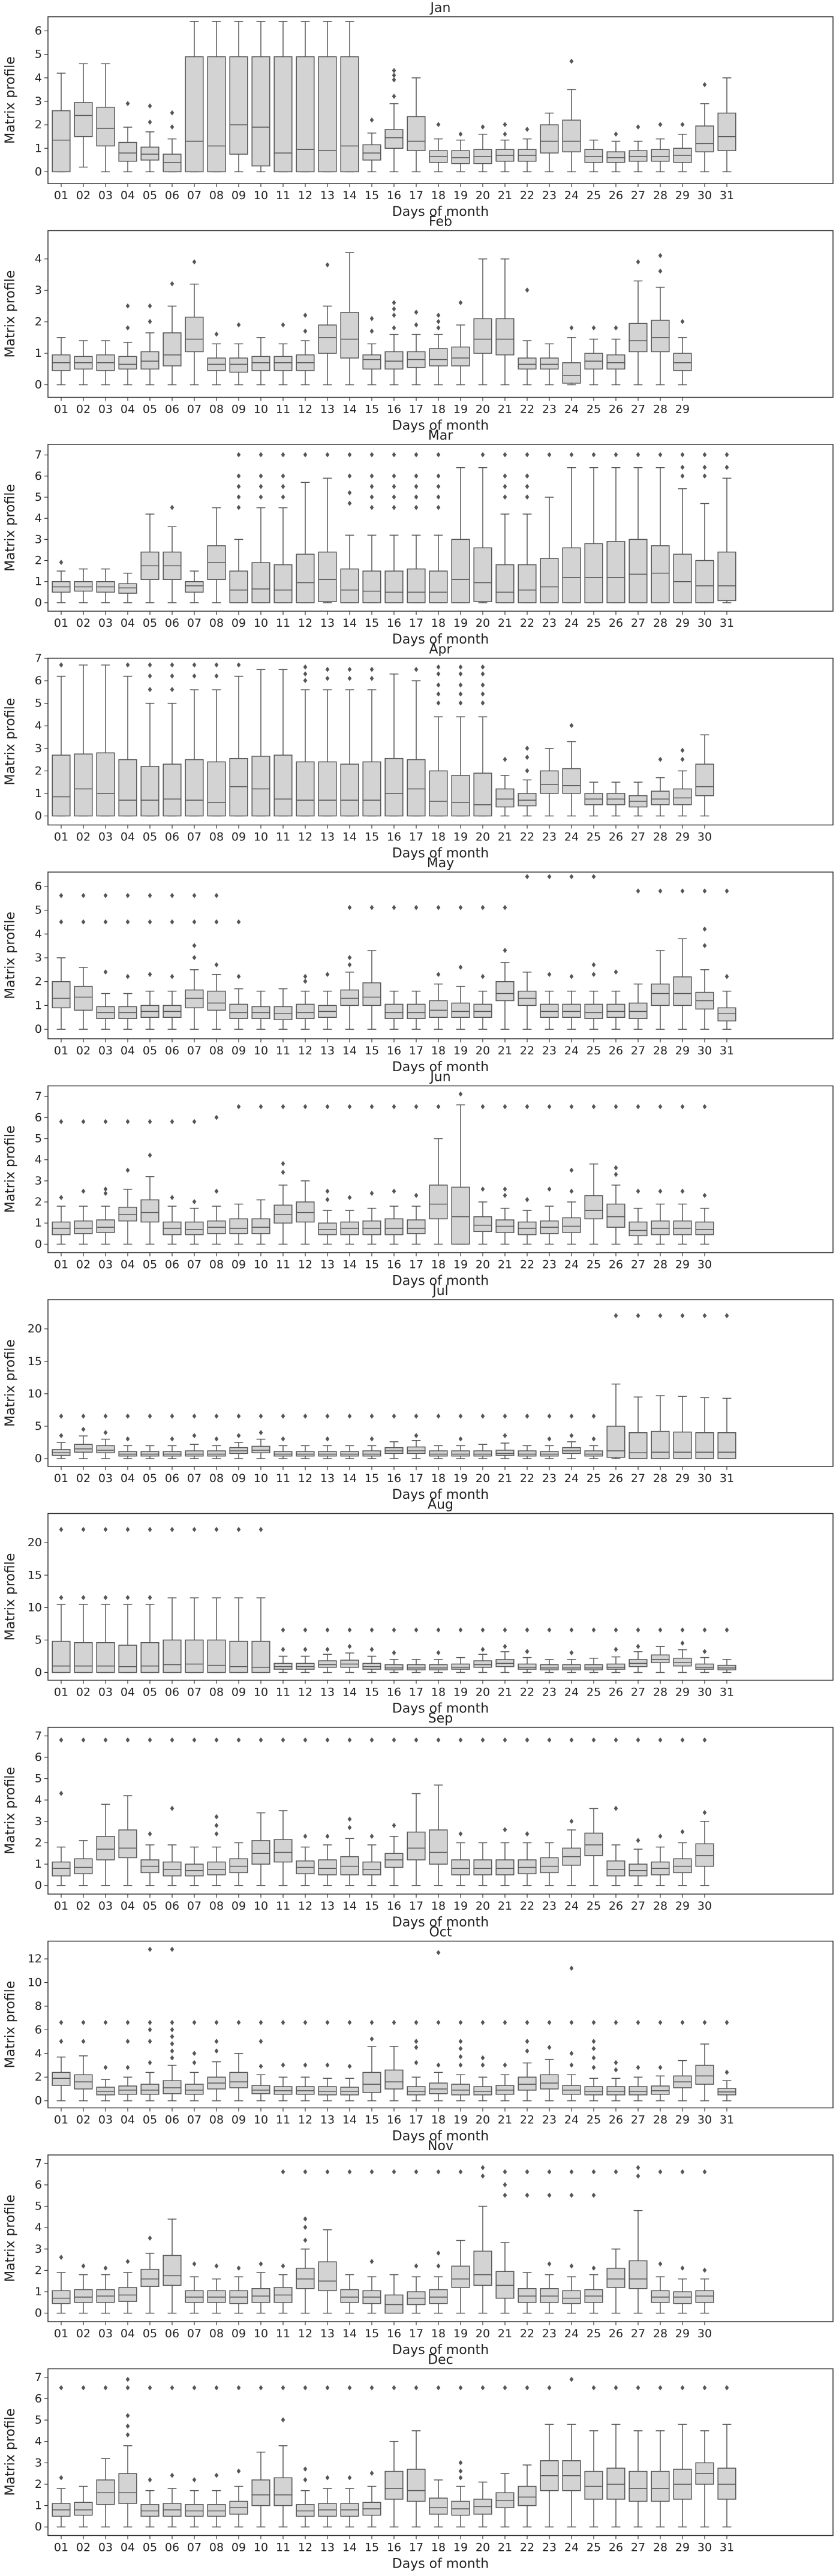  What do you see at coordinates (38, 2054) in the screenshot?
I see `y-tick-label: 4` at bounding box center [38, 2054].